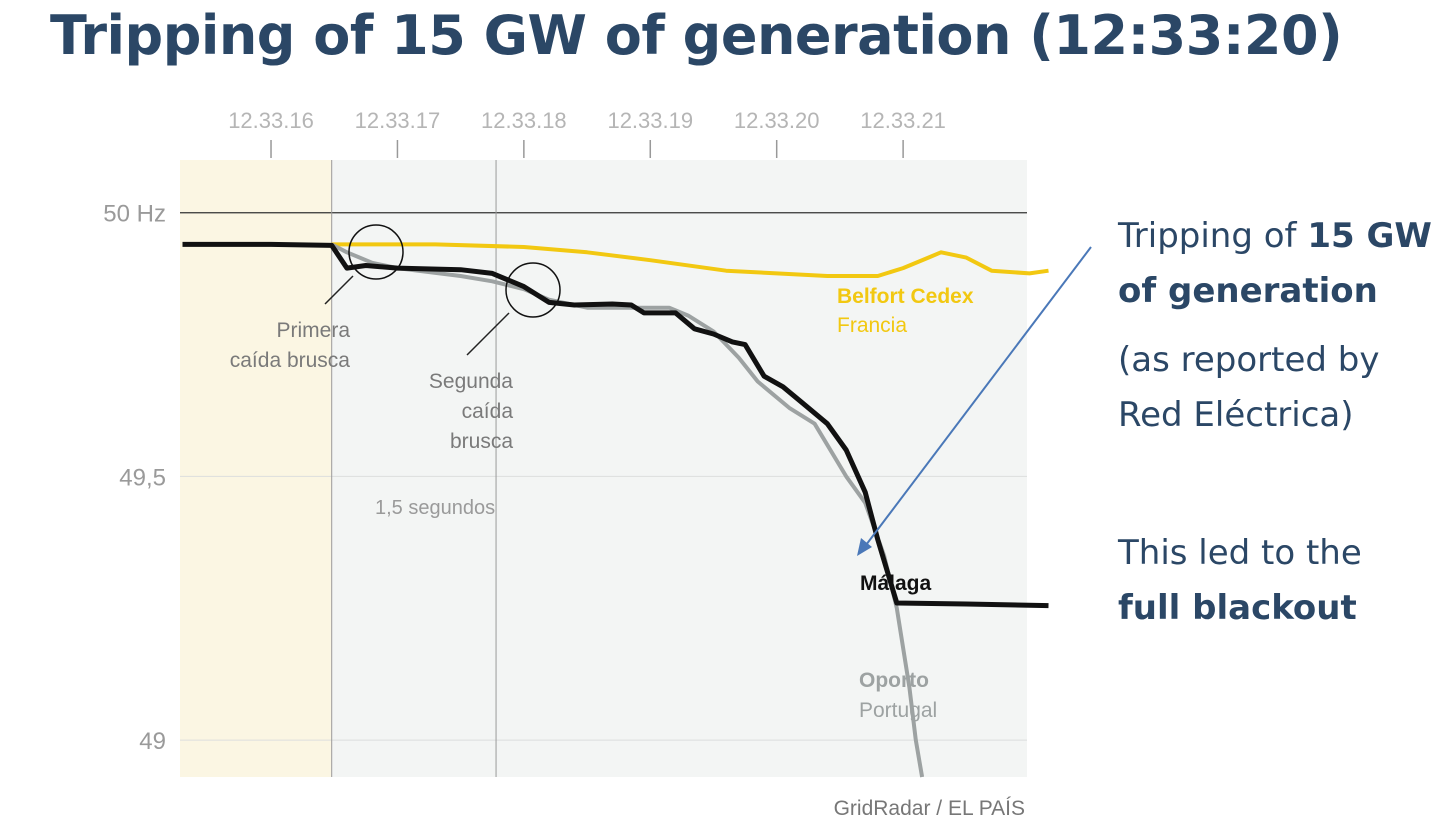 This screenshot has height=821, width=1456. Describe the element at coordinates (898, 710) in the screenshot. I see `series-sublabel-oporto: Portugal` at that location.